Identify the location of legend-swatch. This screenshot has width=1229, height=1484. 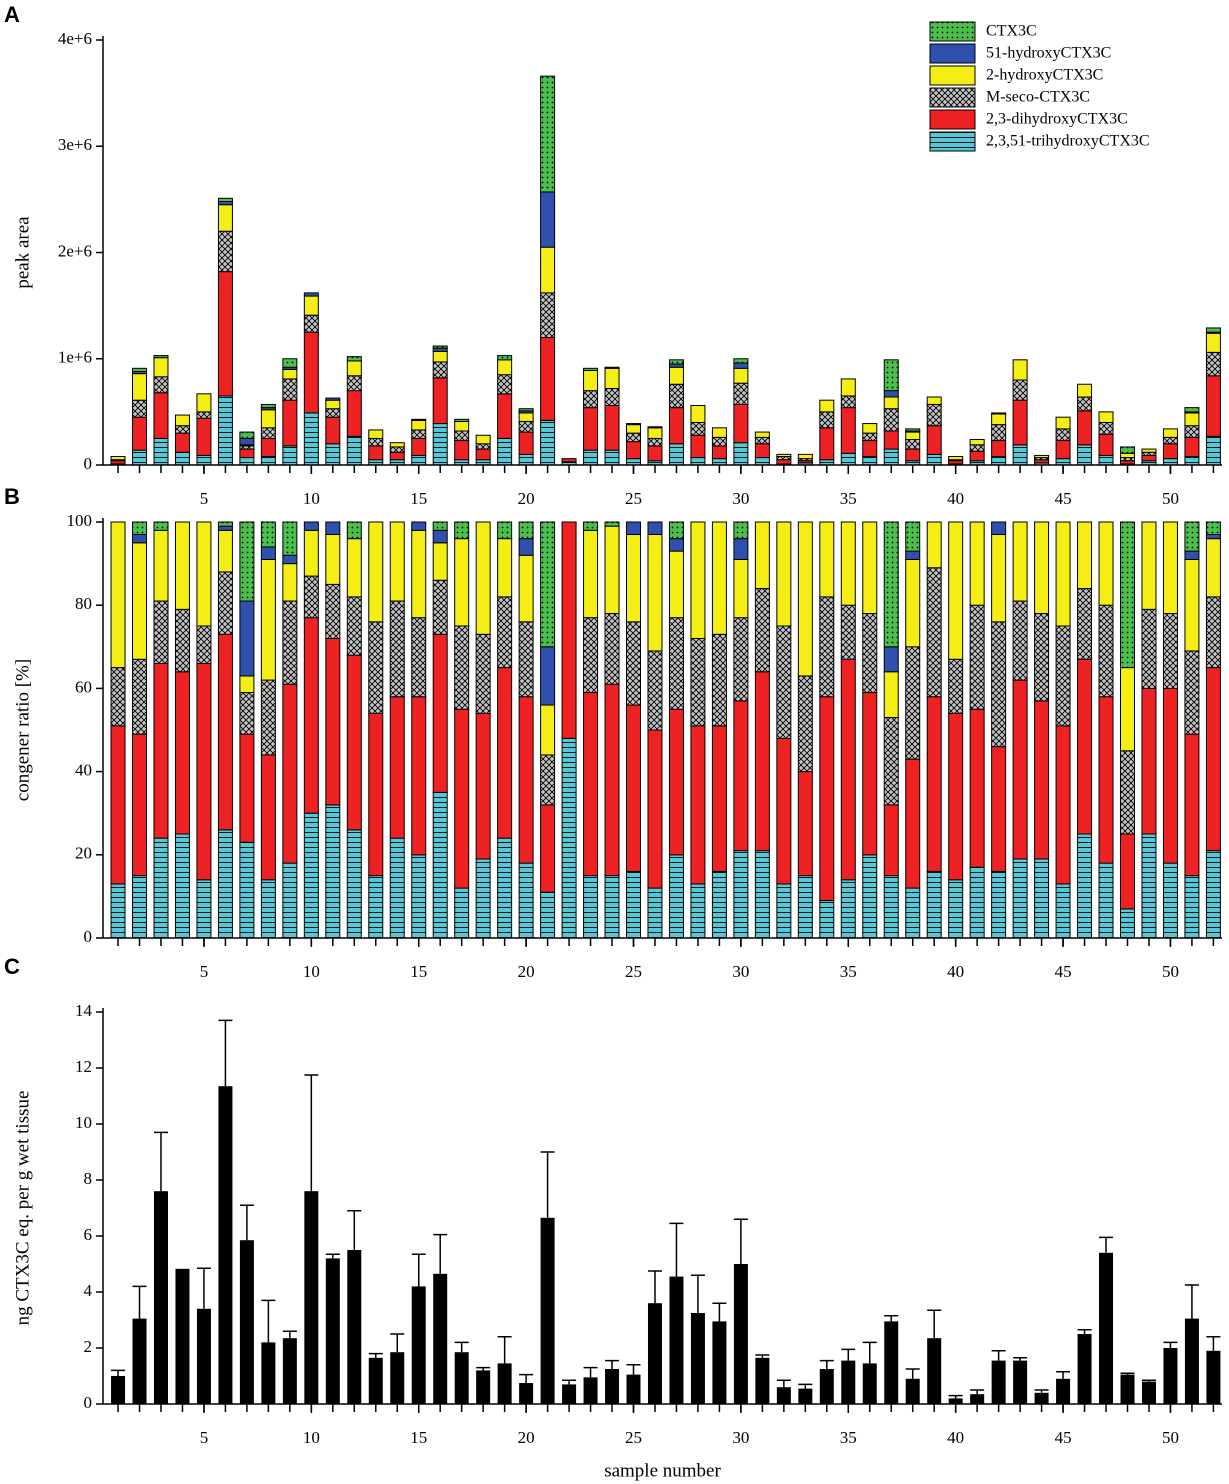
(952, 75).